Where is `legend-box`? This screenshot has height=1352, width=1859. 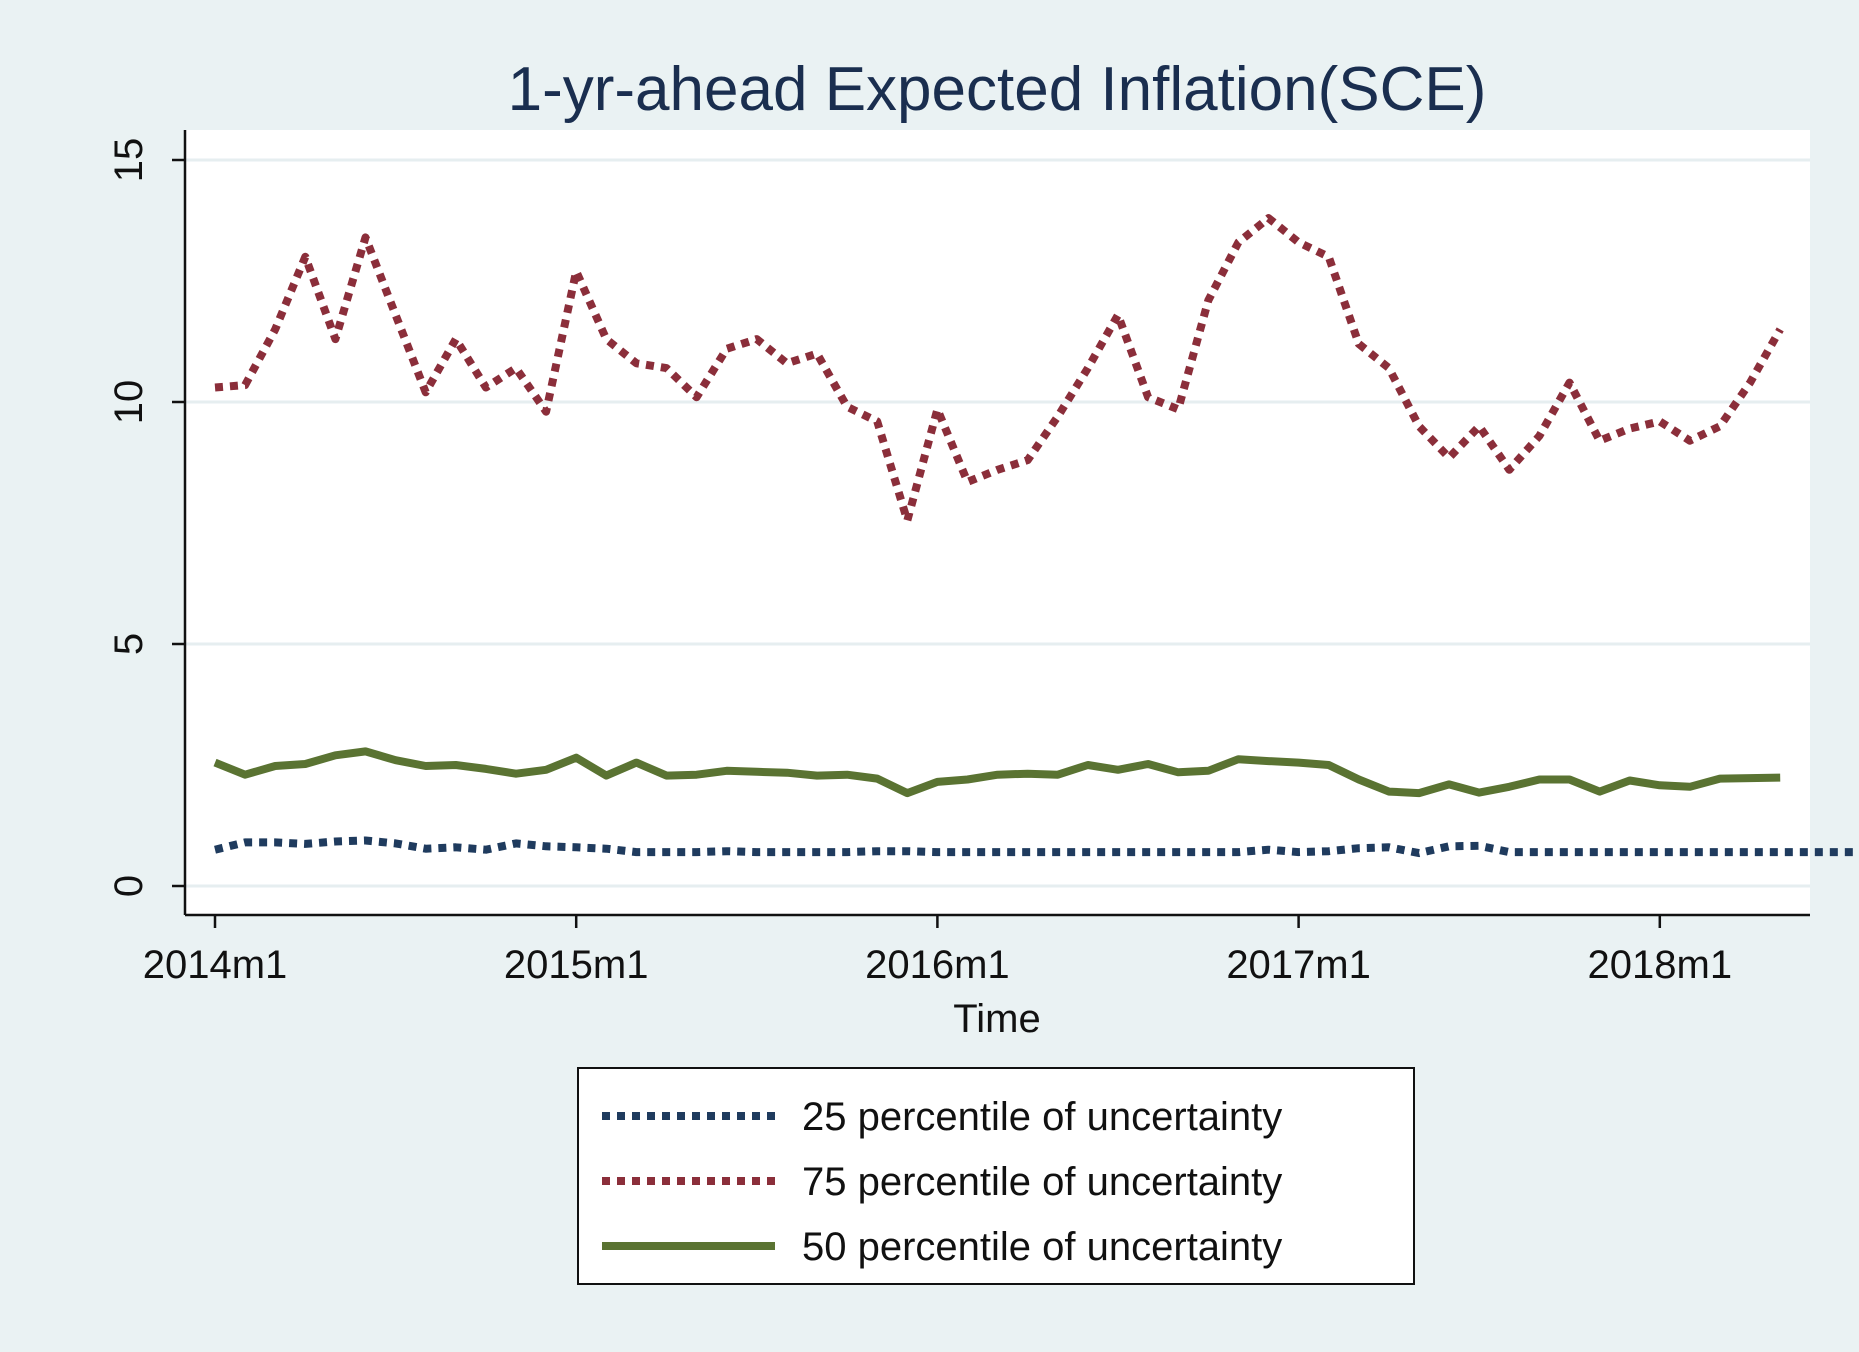 legend-box is located at coordinates (996, 1176).